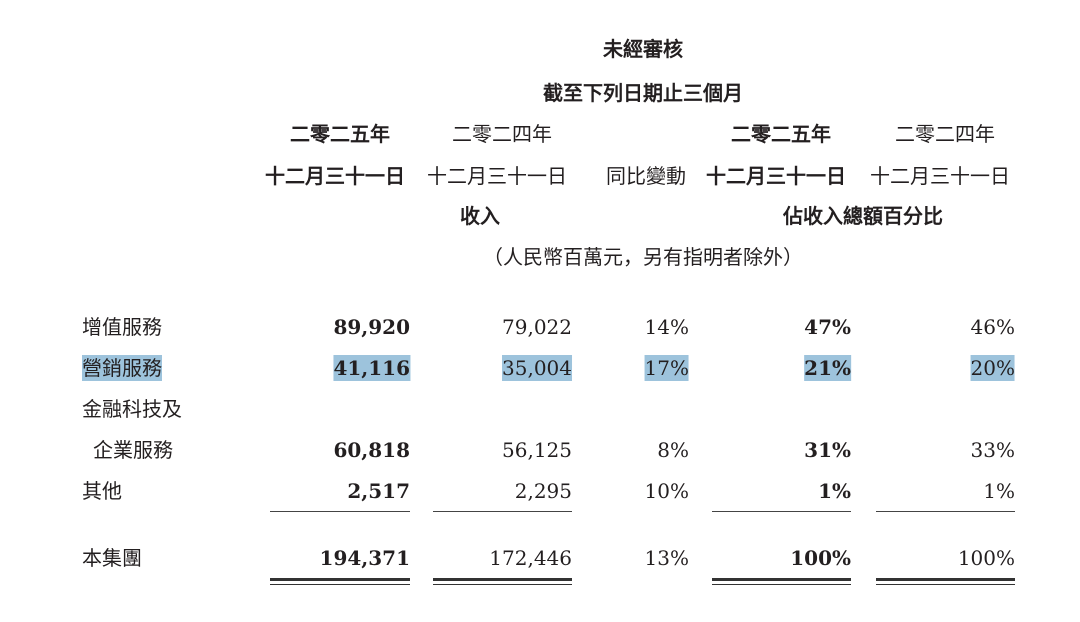 The width and height of the screenshot is (1080, 622). What do you see at coordinates (945, 134) in the screenshot?
I see `year-2024-pct: 二零二四年` at bounding box center [945, 134].